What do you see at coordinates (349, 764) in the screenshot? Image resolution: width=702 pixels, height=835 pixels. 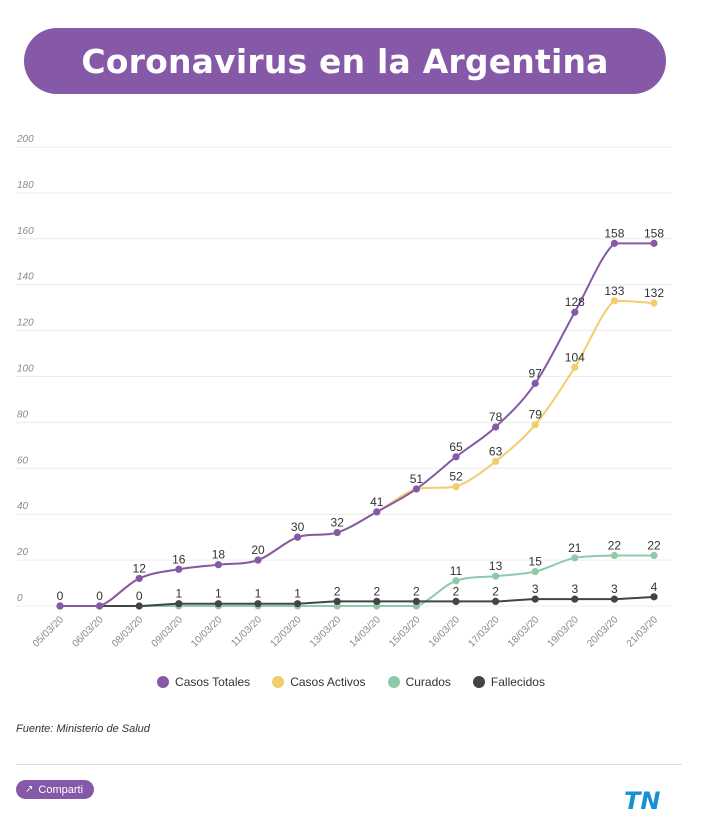 I see `footer-divider` at bounding box center [349, 764].